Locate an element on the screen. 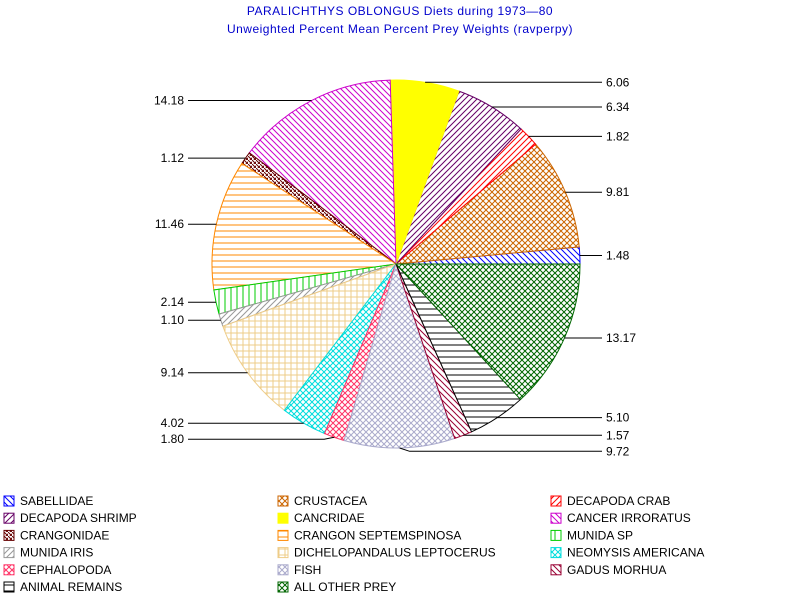 Image resolution: width=800 pixels, height=600 pixels. legend-item-sabellidae: SABELLIDAE is located at coordinates (48, 501).